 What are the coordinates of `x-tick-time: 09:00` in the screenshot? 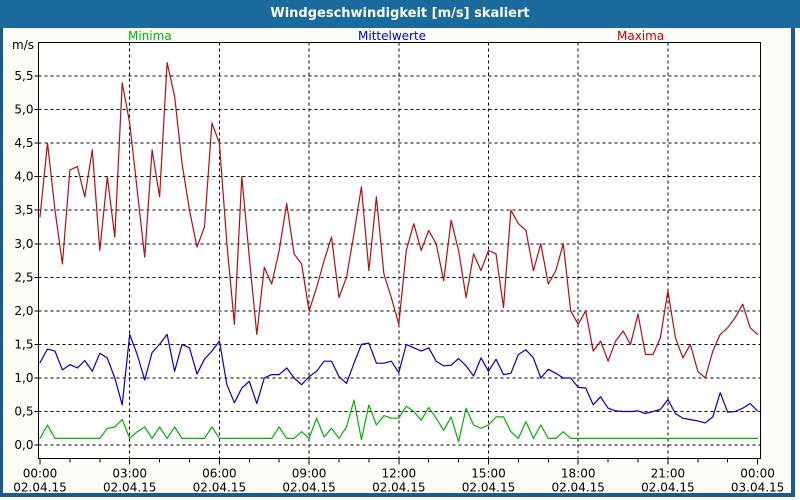 It's located at (309, 474).